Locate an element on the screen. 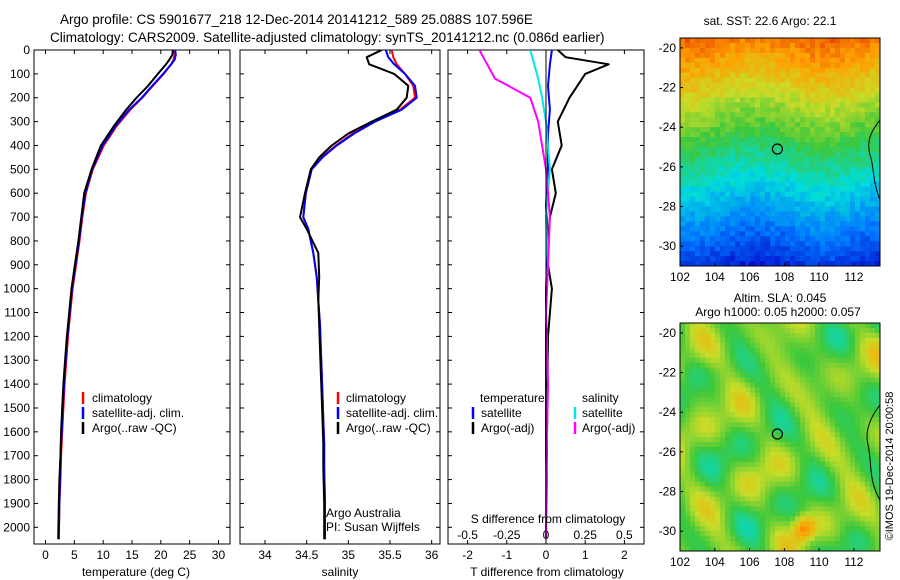 The image size is (900, 580). map-y-tick-label: -22 is located at coordinates (668, 88).